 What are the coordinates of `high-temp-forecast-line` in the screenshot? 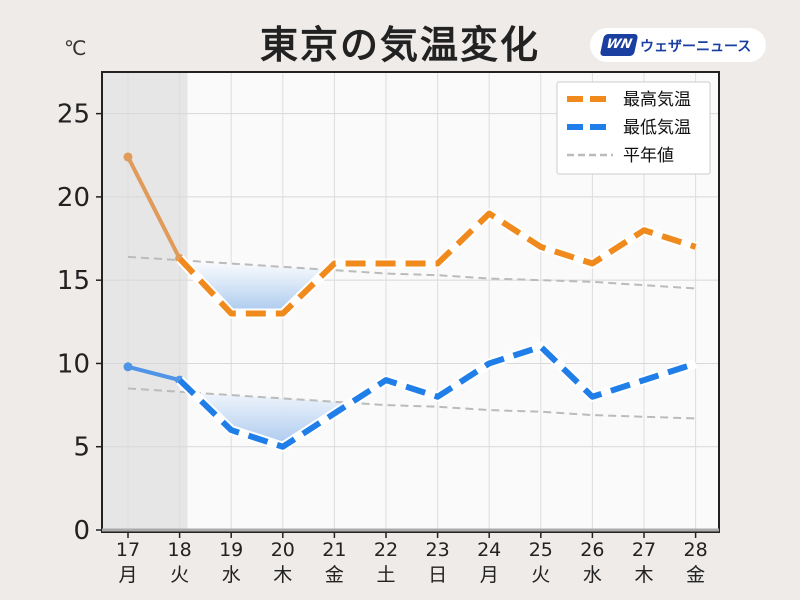 It's located at (437, 263).